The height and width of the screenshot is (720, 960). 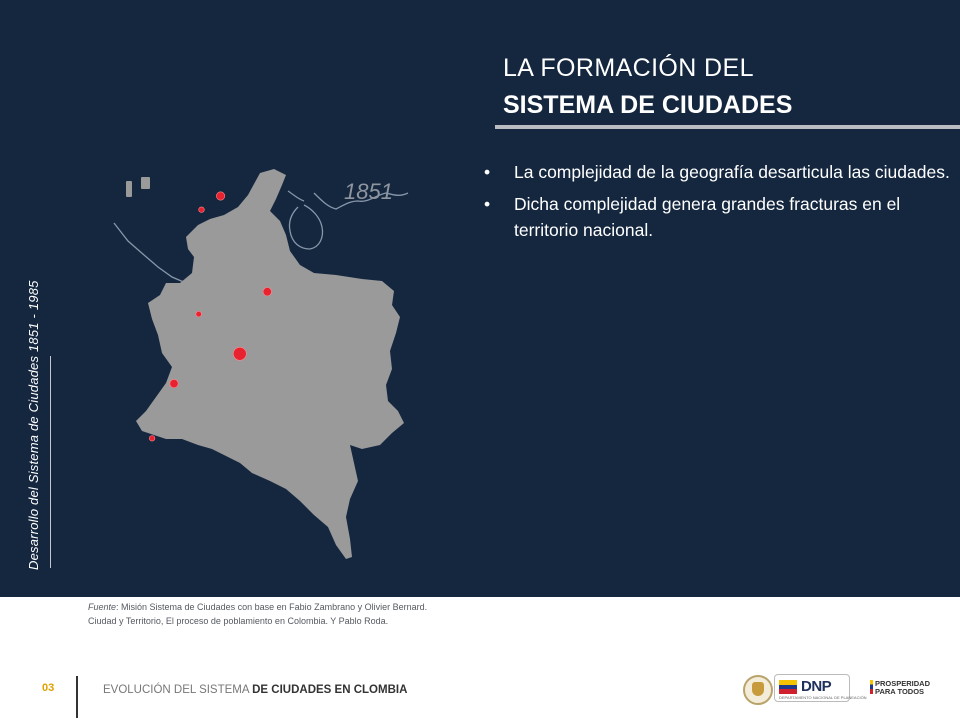 I want to click on lake-maracaibo, so click(x=306, y=227).